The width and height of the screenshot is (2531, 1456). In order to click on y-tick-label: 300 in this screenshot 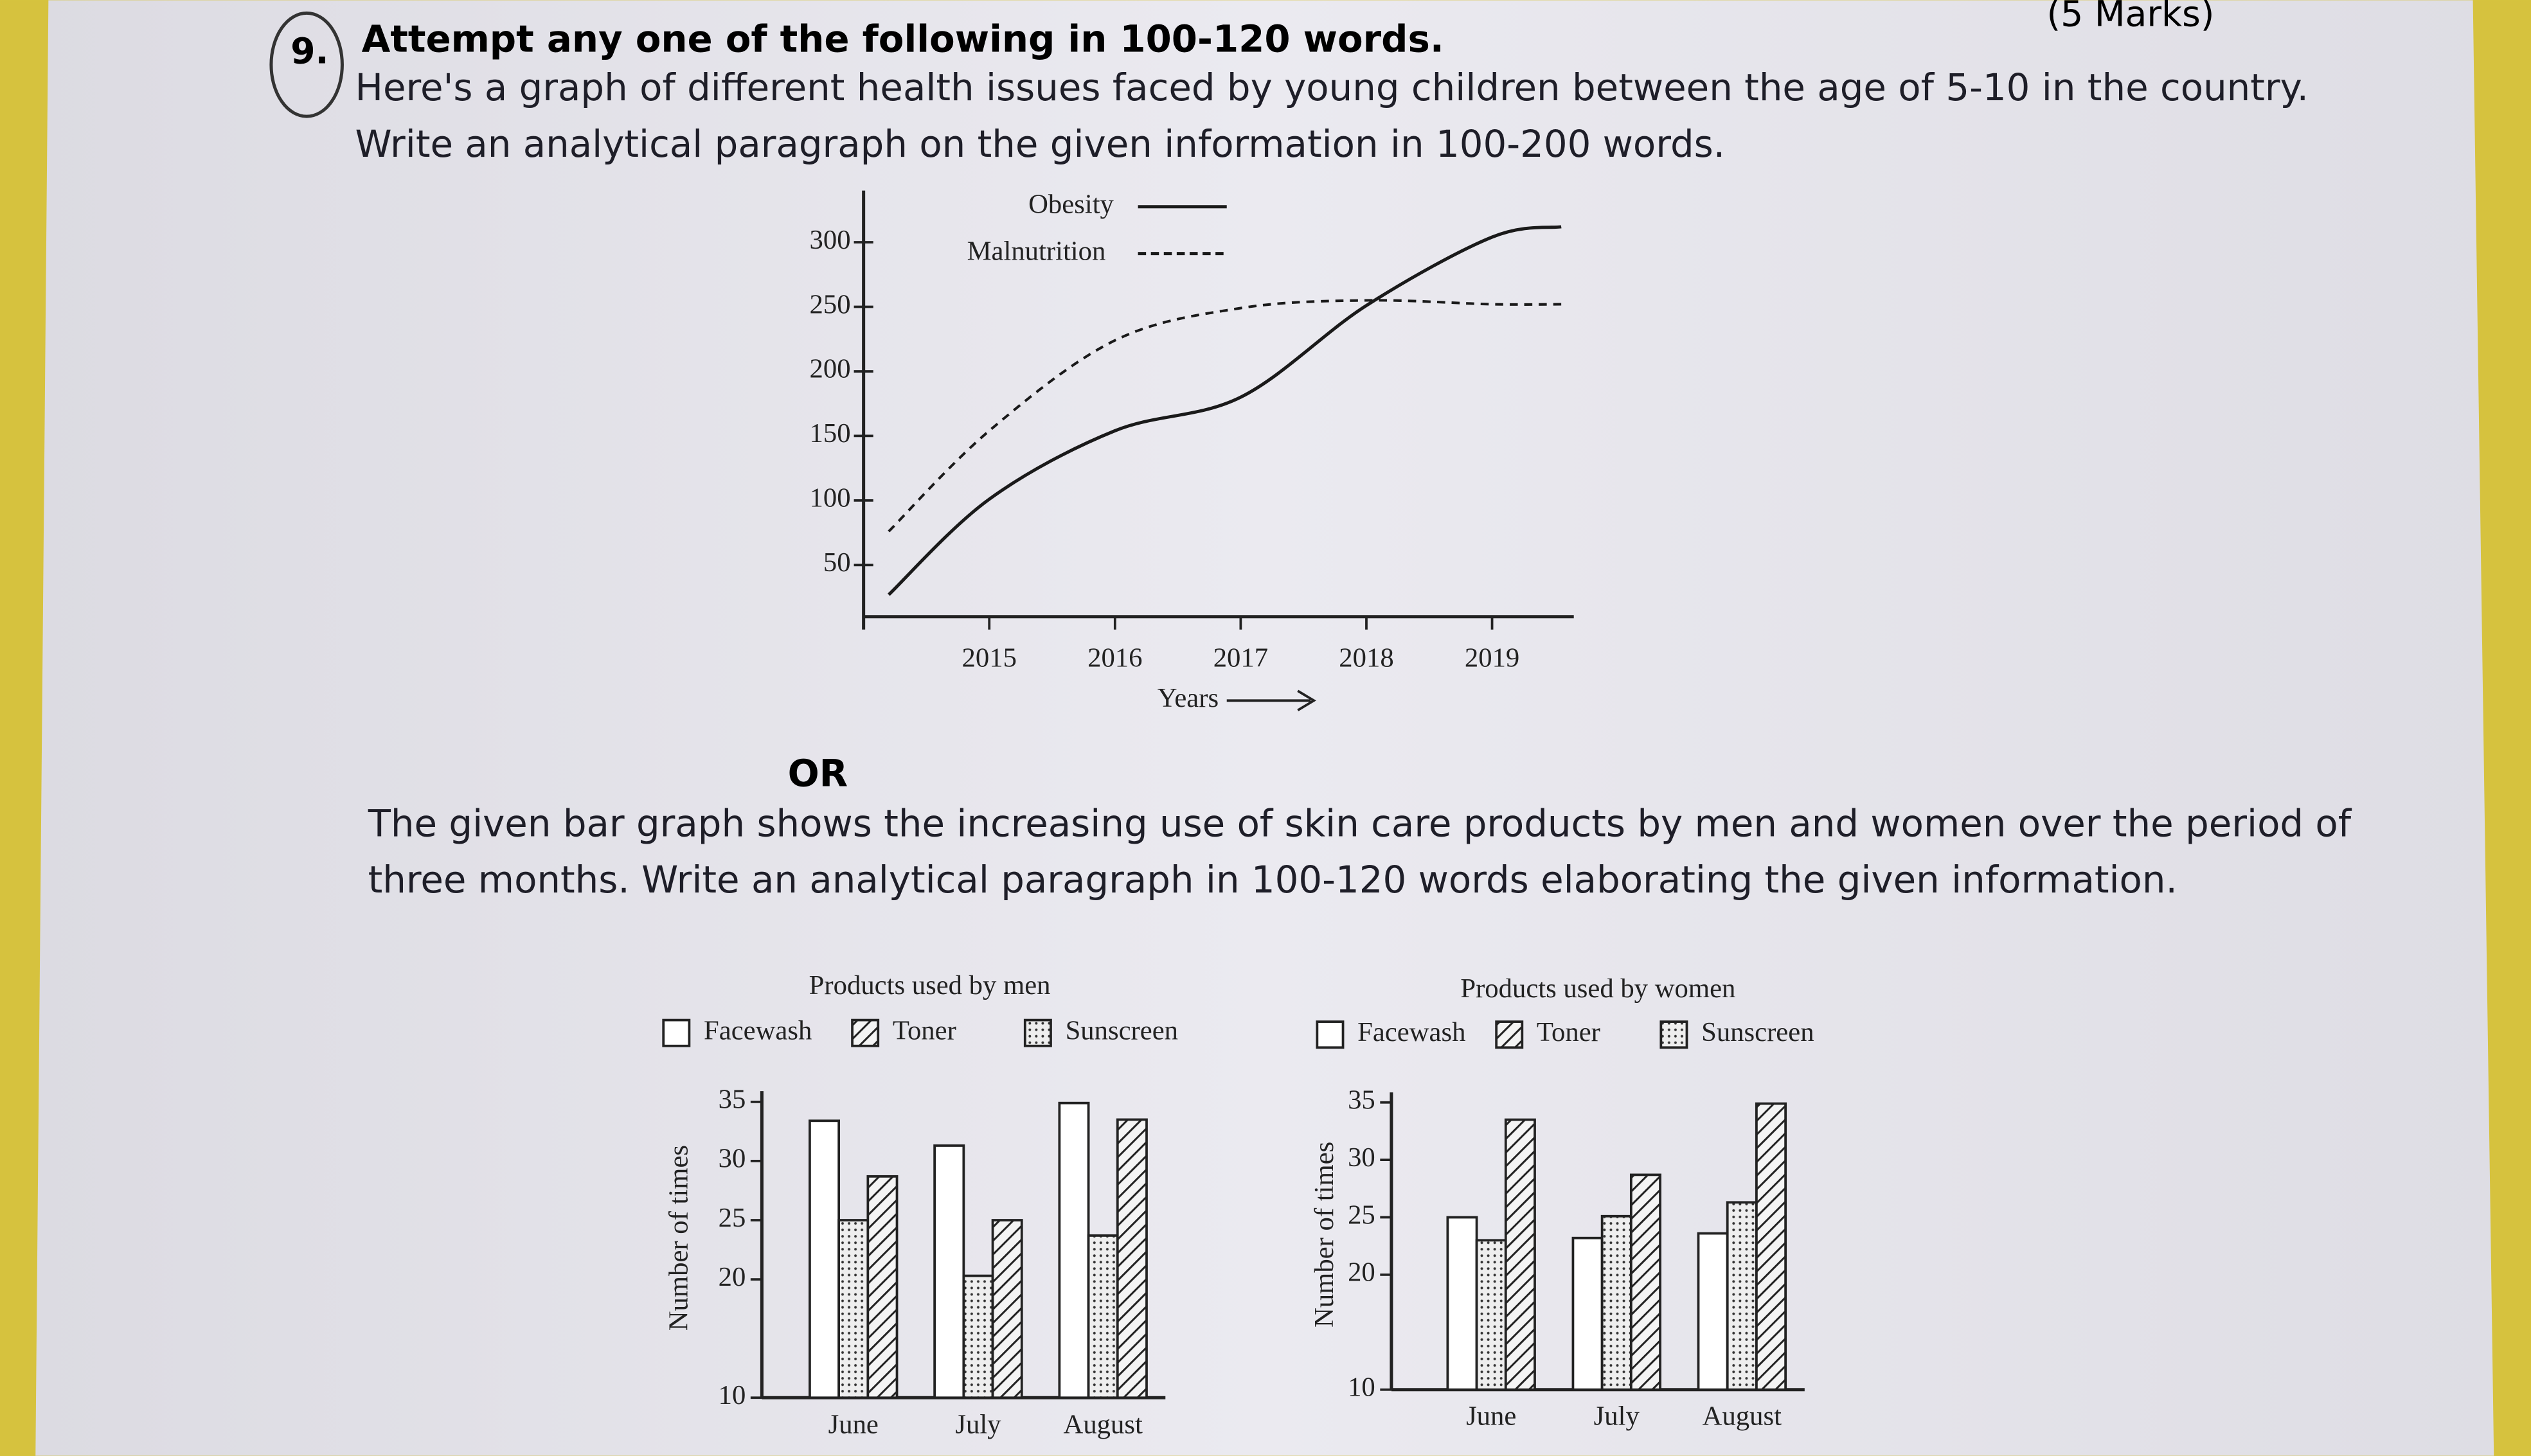, I will do `click(831, 240)`.